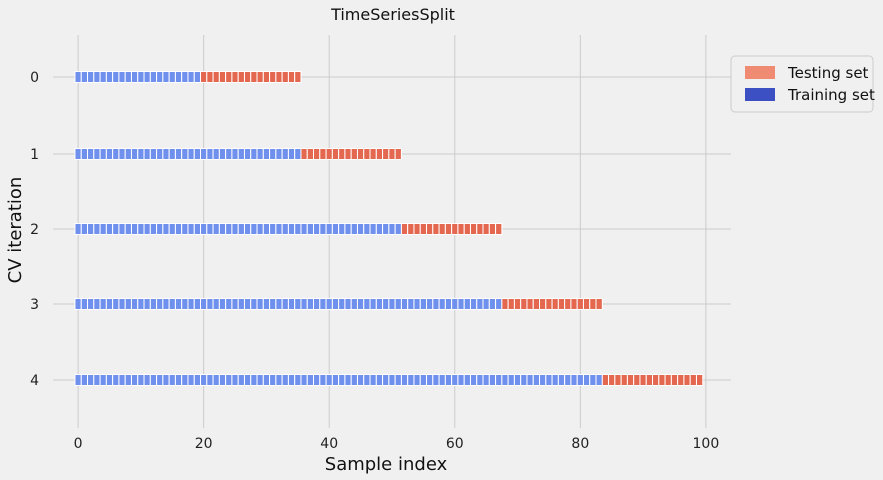 The width and height of the screenshot is (883, 480). What do you see at coordinates (397, 444) in the screenshot?
I see `x-axis-ticks: 0 20 40 60 80 100` at bounding box center [397, 444].